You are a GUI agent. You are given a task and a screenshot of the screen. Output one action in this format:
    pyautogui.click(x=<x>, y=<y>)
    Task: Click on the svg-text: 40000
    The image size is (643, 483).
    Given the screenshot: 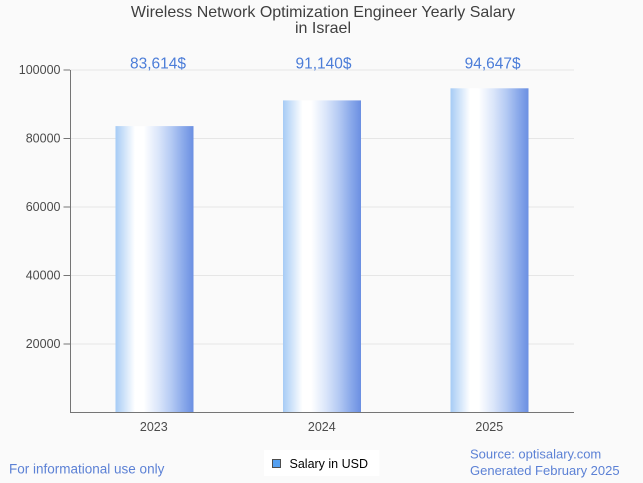 What is the action you would take?
    pyautogui.click(x=43, y=276)
    